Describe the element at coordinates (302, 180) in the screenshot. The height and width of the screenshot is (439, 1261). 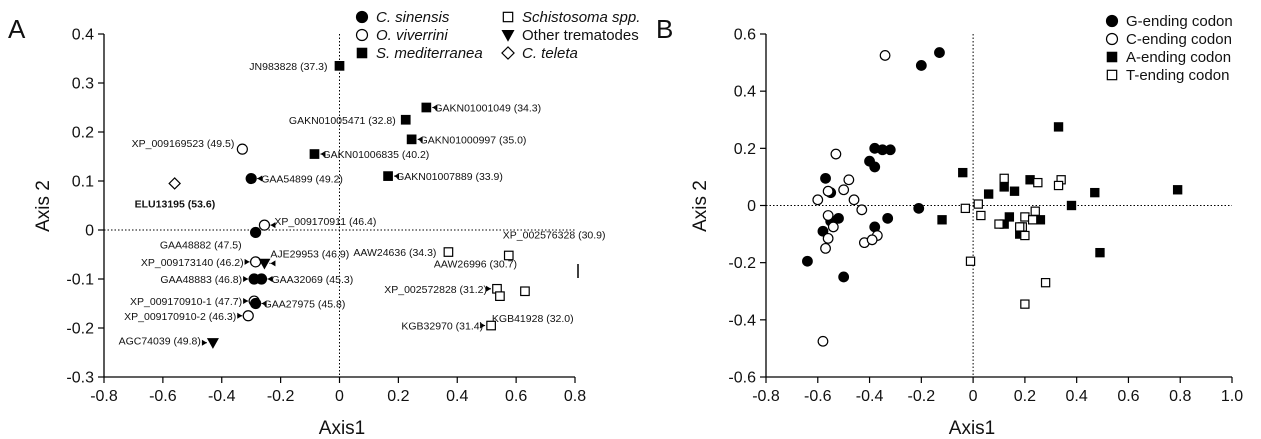
I see `point-label: GAA54899 (49.2)` at that location.